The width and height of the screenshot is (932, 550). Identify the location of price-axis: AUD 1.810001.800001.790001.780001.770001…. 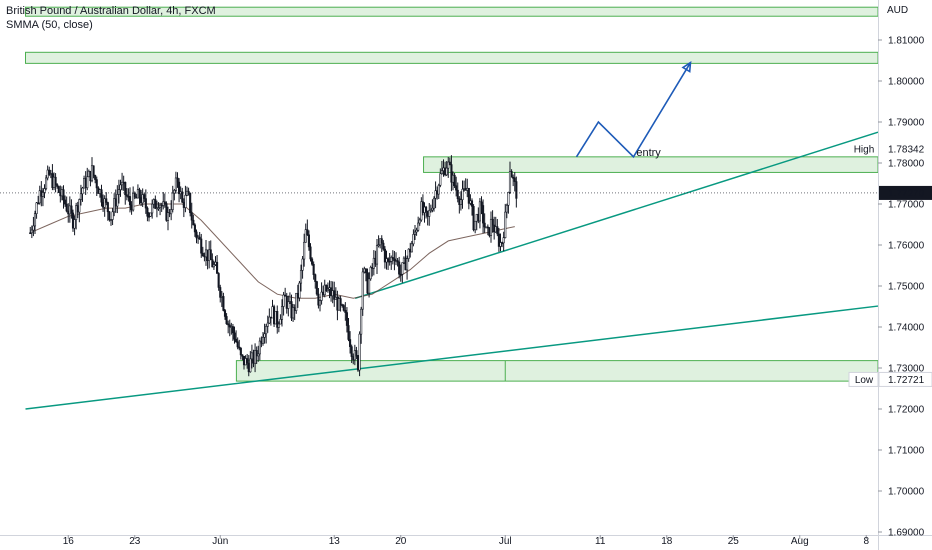
(901, 272).